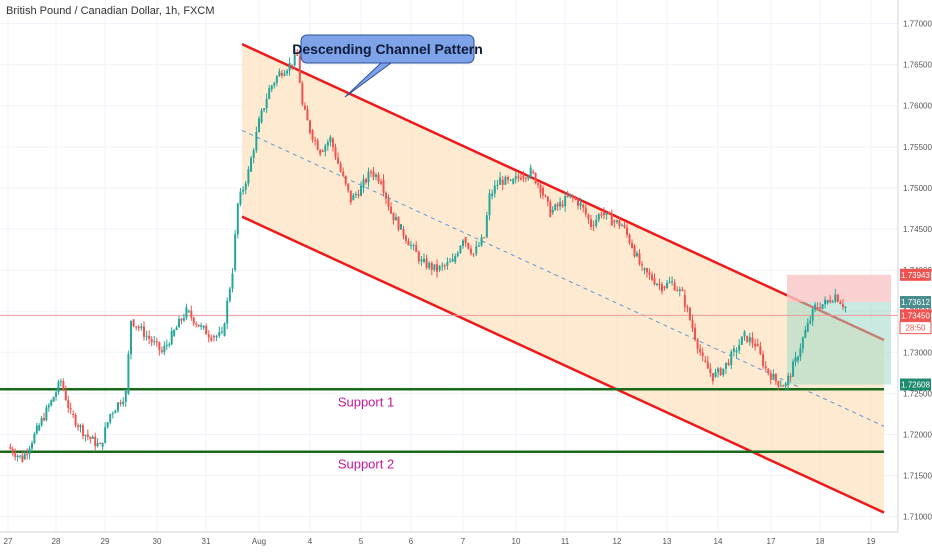 This screenshot has width=932, height=555. What do you see at coordinates (387, 49) in the screenshot?
I see `callout-text: Descending Channel Pattern` at bounding box center [387, 49].